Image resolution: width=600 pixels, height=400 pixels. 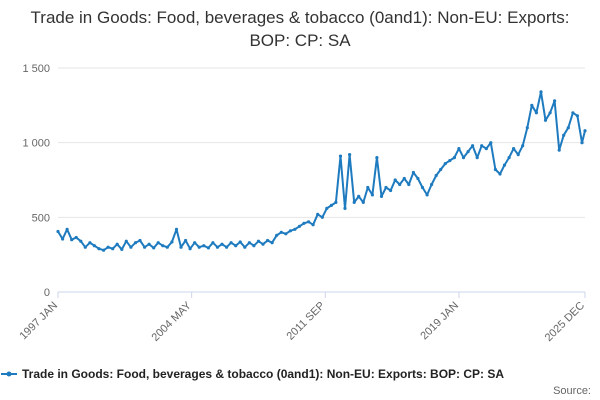 I want to click on x-tick-labels: 1997 JAN 2004 MAY 2011 SEP 2019 JAN 2025 DEC, so click(x=302, y=318).